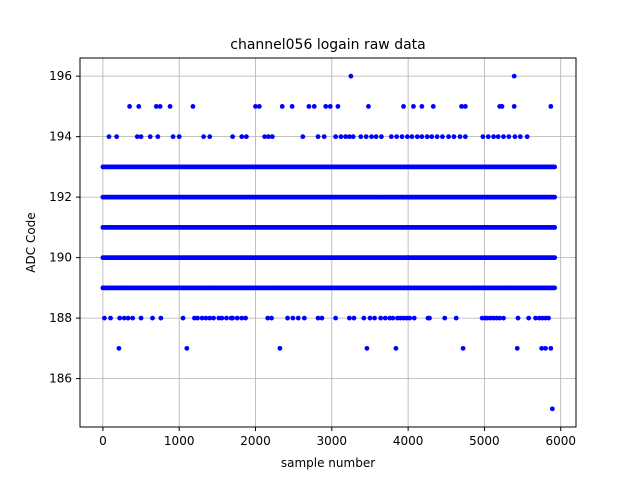 The image size is (640, 480). What do you see at coordinates (60, 137) in the screenshot?
I see `y-tick-label: 194` at bounding box center [60, 137].